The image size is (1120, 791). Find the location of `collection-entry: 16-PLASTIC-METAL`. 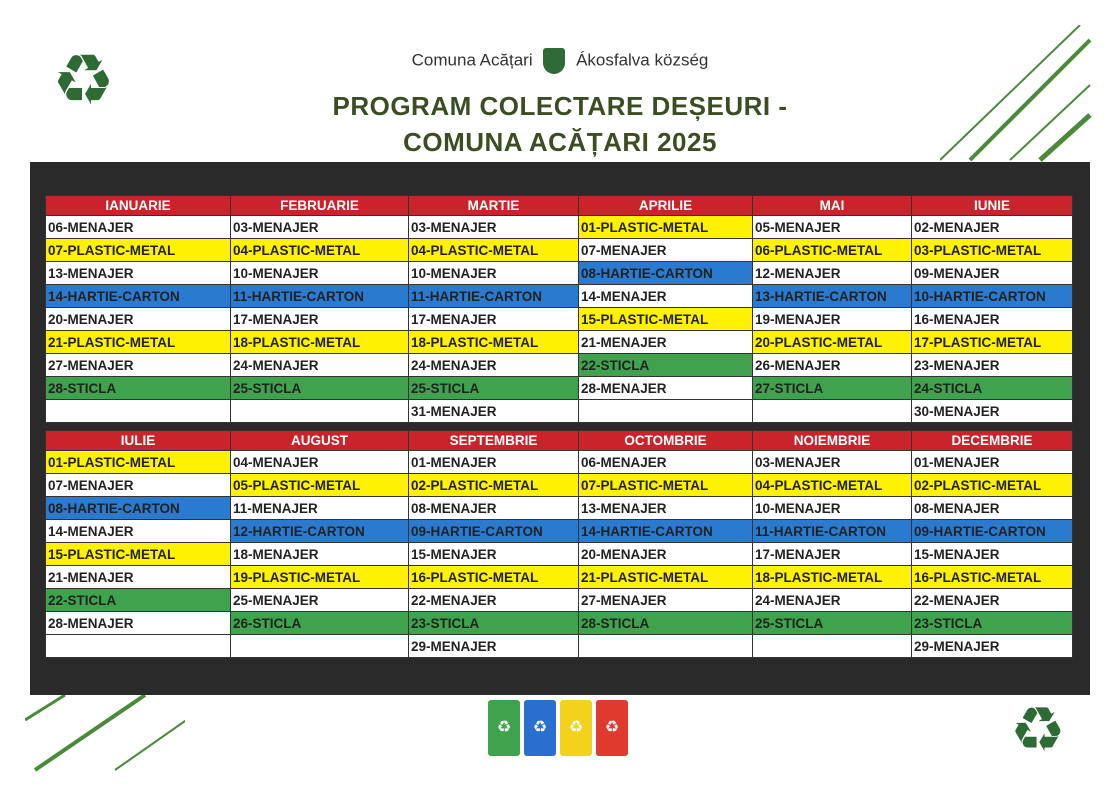

collection-entry: 16-PLASTIC-METAL is located at coordinates (992, 577).